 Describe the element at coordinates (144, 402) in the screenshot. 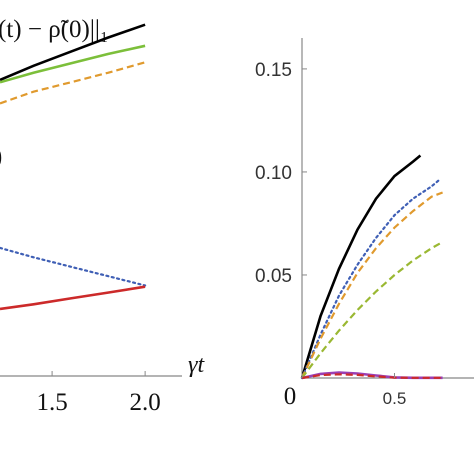

I see `left-x-tick-label-1: 2.0` at that location.